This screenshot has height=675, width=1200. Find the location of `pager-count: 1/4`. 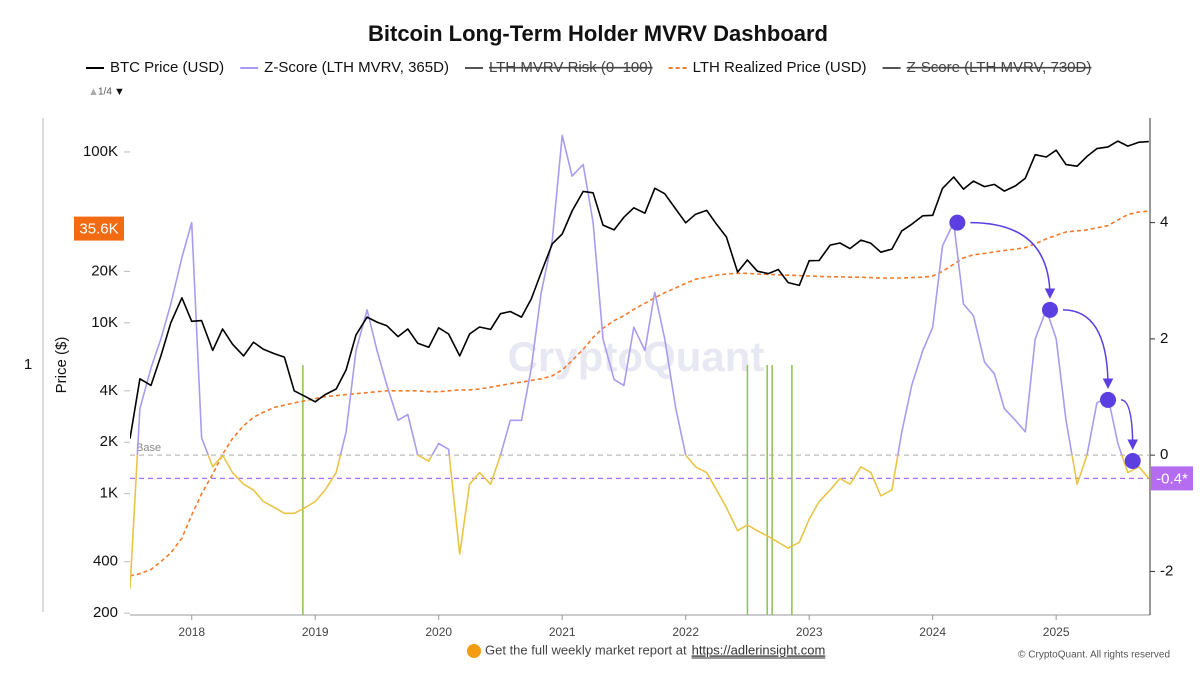

pager-count: 1/4 is located at coordinates (105, 92).